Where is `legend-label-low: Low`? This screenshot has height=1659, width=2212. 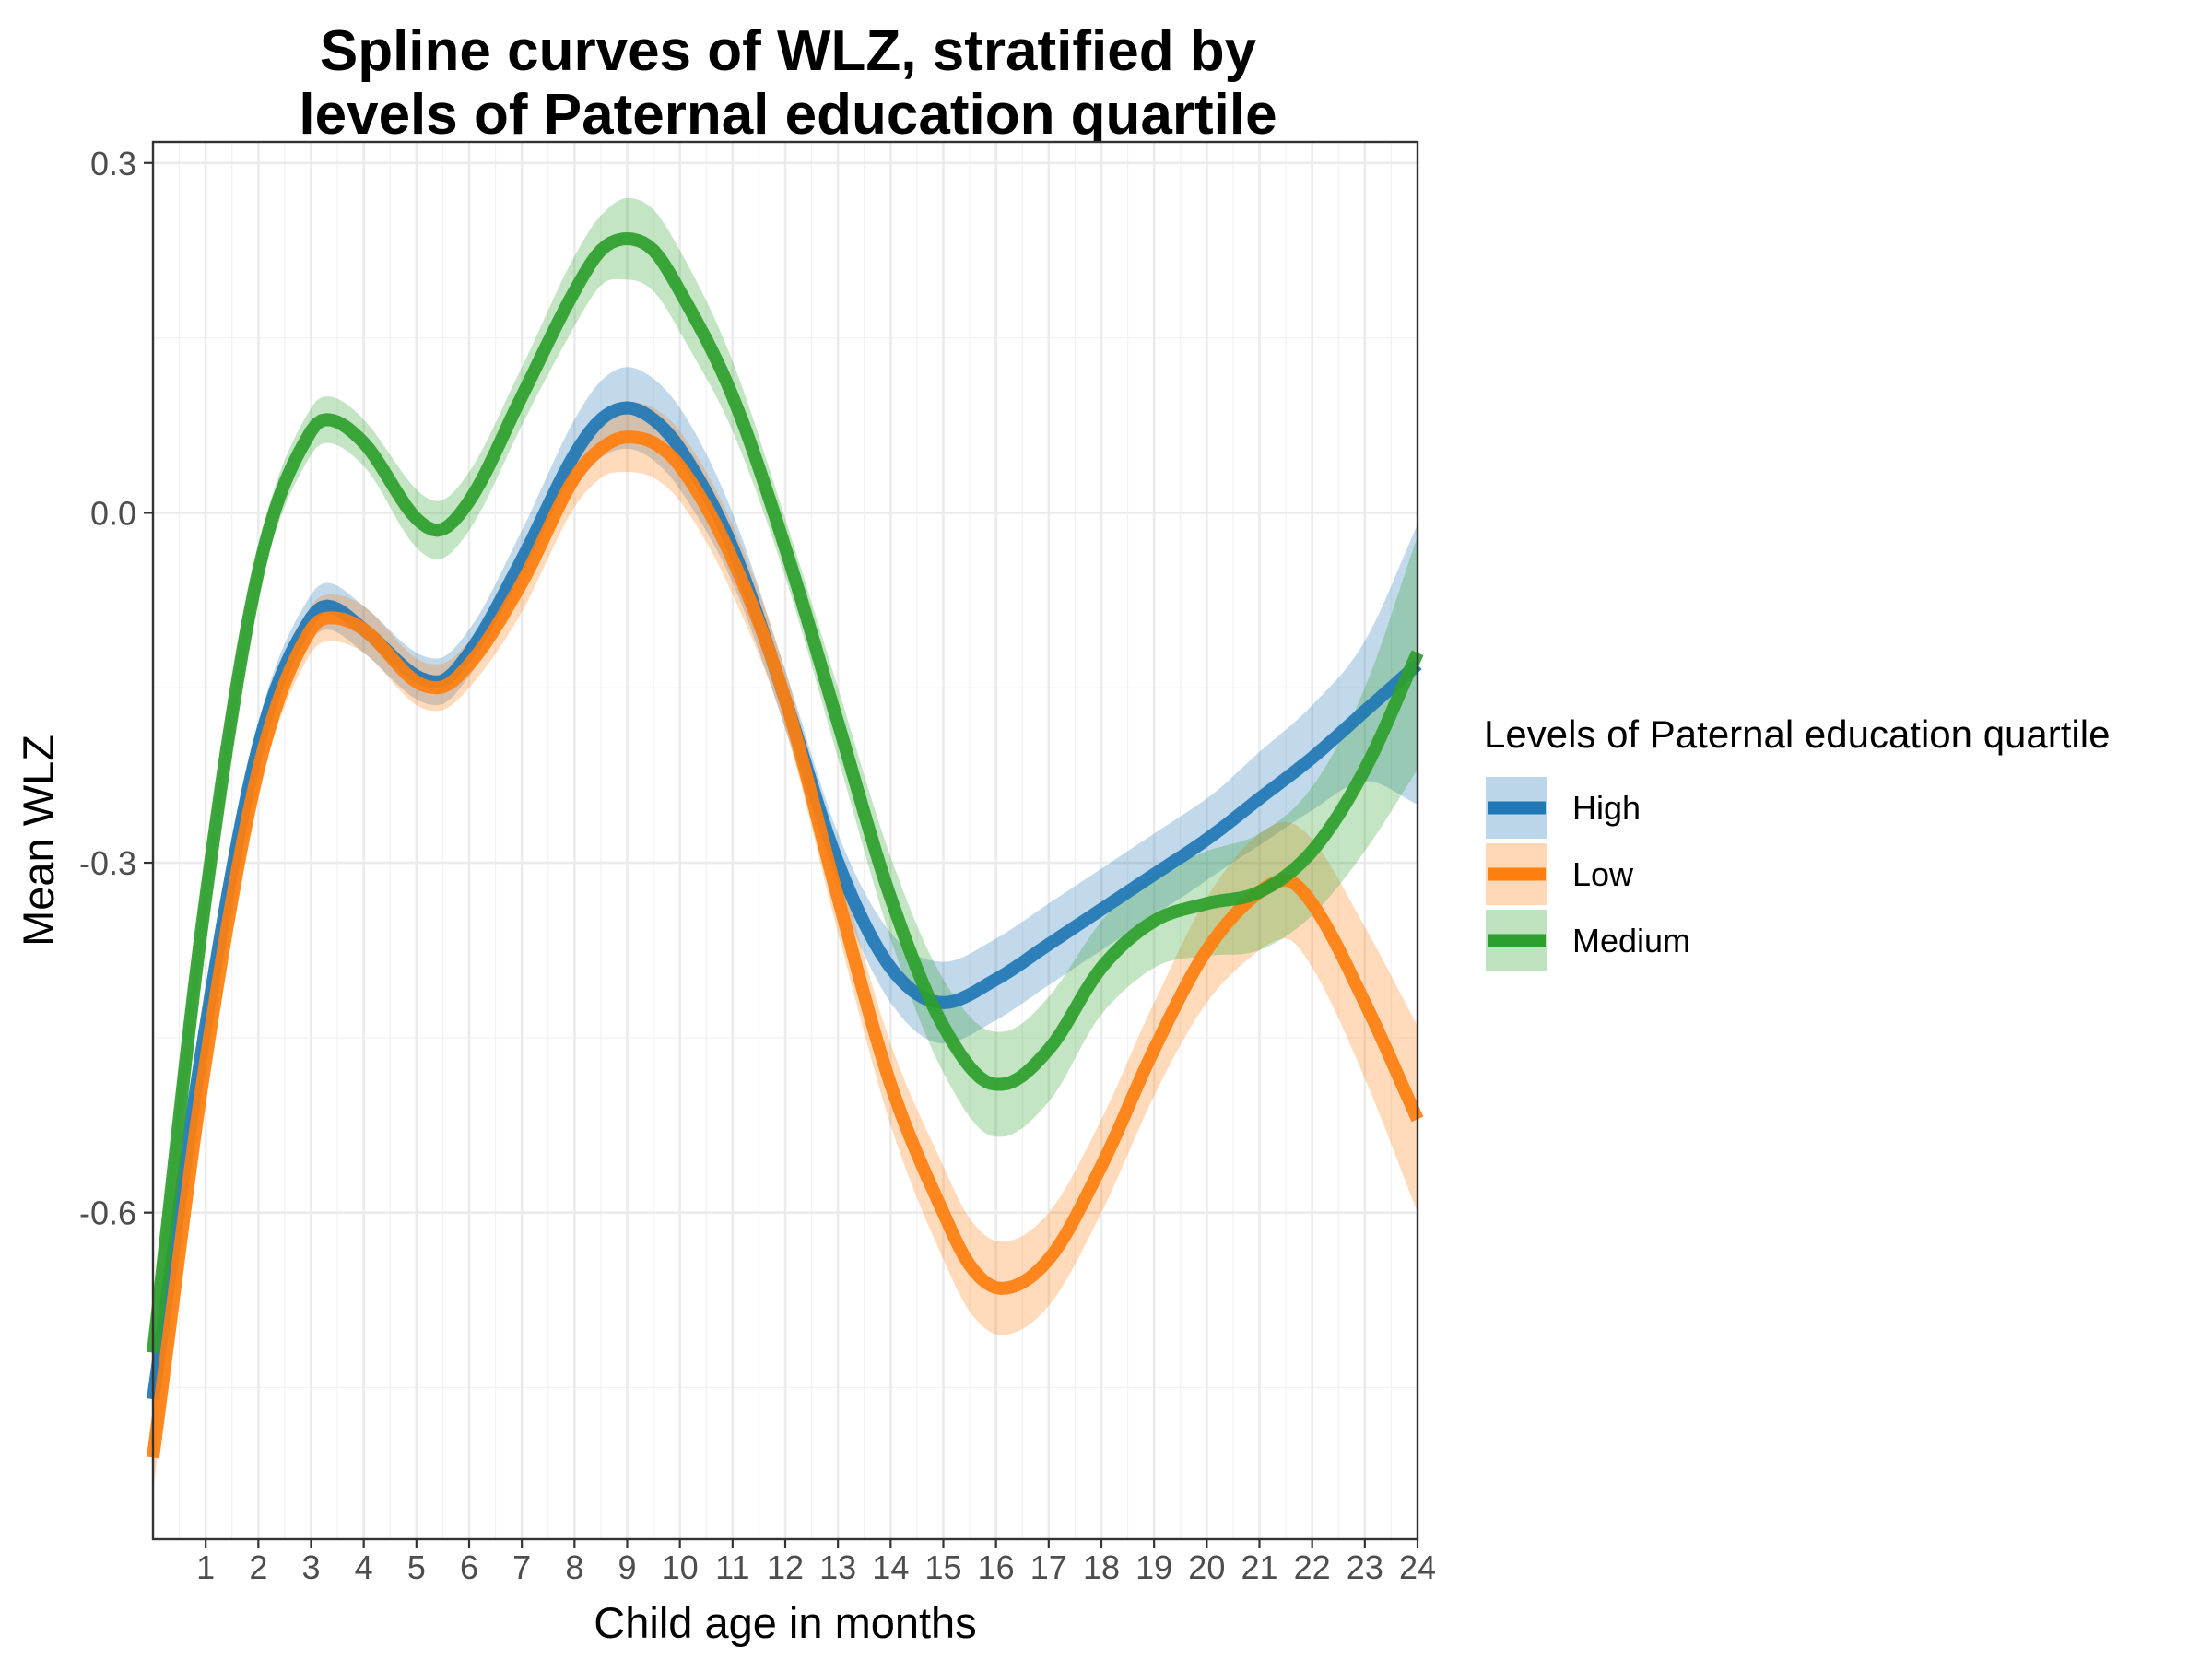 legend-label-low: Low is located at coordinates (1603, 874).